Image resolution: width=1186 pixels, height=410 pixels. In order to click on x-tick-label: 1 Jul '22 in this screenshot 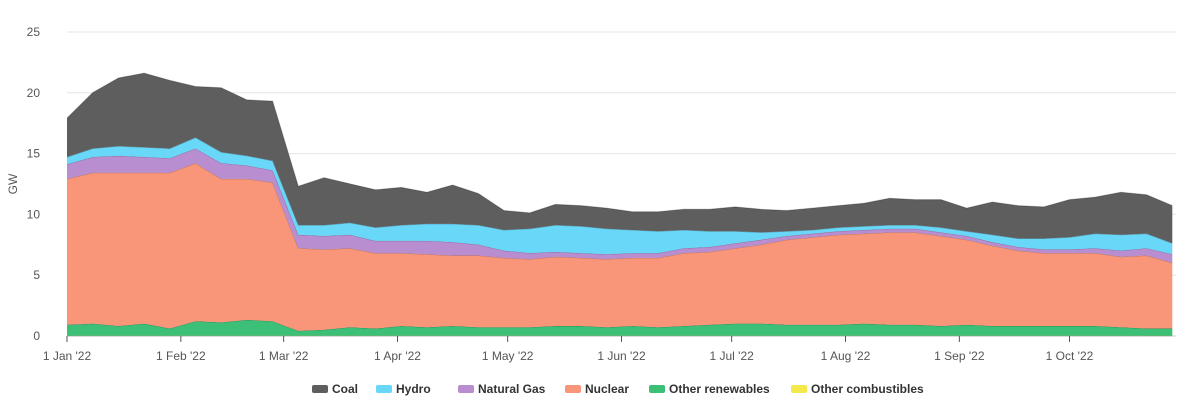, I will do `click(732, 356)`.